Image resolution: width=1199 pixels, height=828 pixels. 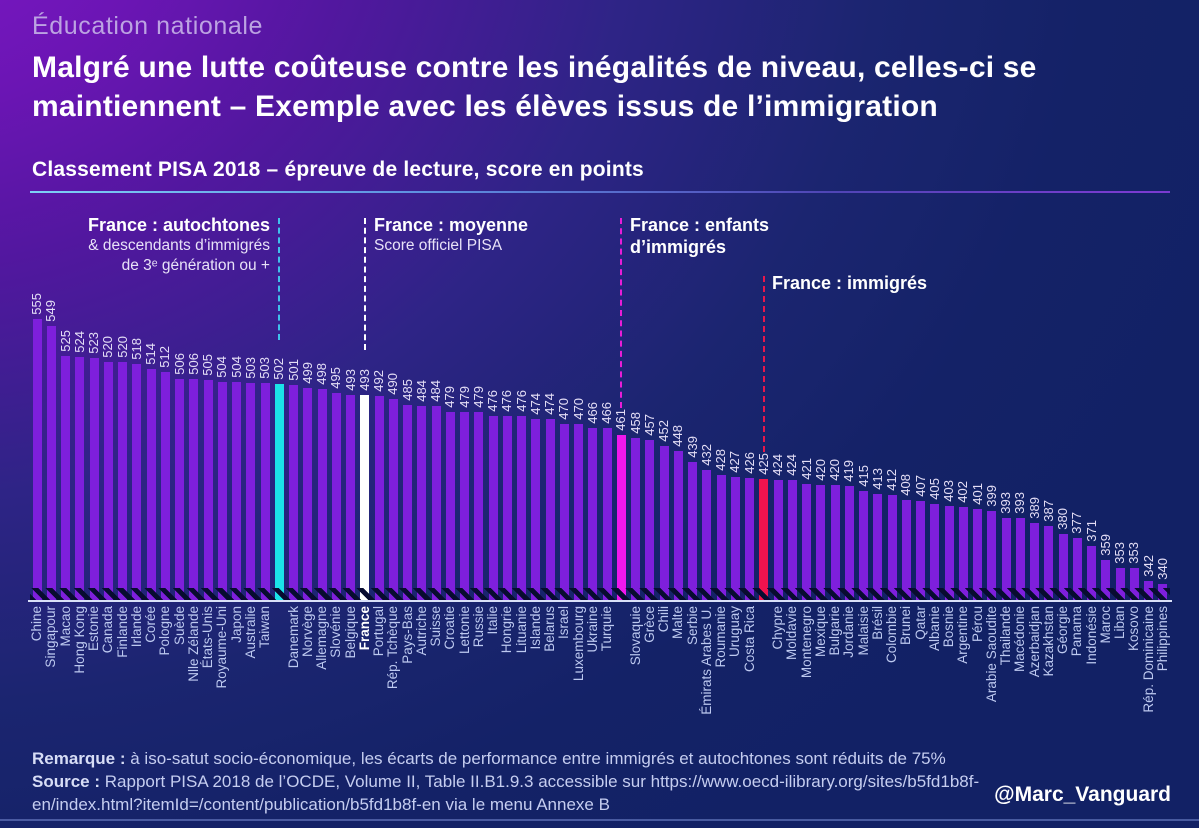 What do you see at coordinates (792, 633) in the screenshot?
I see `x-label-Moldavie: Moldavie` at bounding box center [792, 633].